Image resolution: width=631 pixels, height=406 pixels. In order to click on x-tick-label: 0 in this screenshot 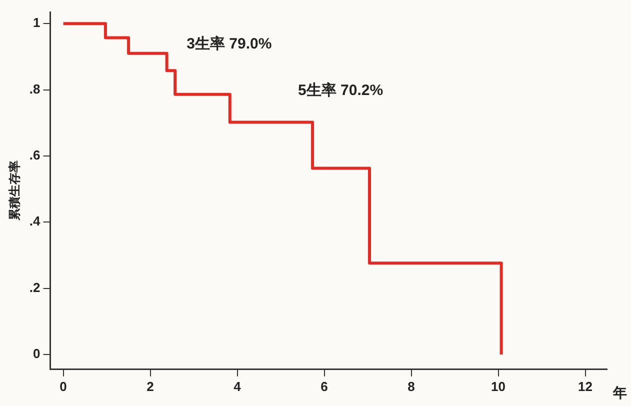, I will do `click(63, 386)`.